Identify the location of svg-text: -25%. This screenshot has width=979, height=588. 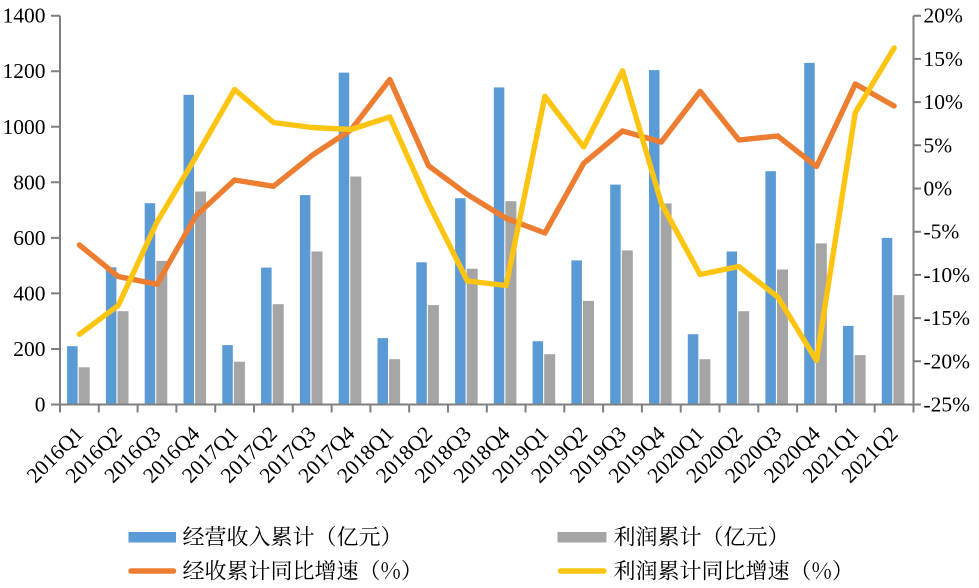
(947, 405).